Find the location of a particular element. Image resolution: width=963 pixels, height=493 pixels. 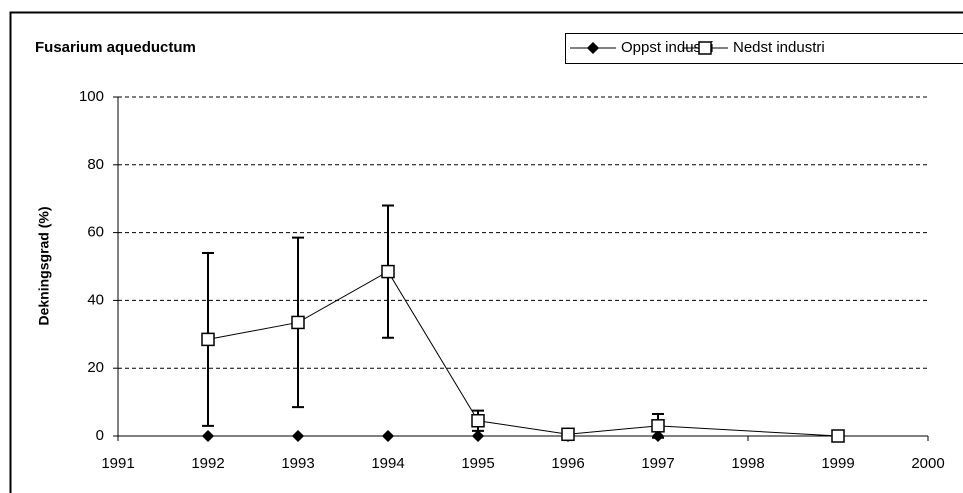

y-tick-label: 80 is located at coordinates (95, 164).